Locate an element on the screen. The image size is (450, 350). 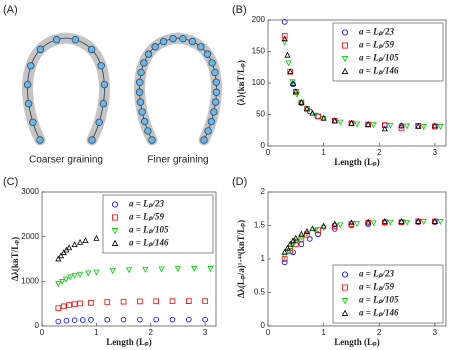
caption: Coarser graining is located at coordinates (66, 160).